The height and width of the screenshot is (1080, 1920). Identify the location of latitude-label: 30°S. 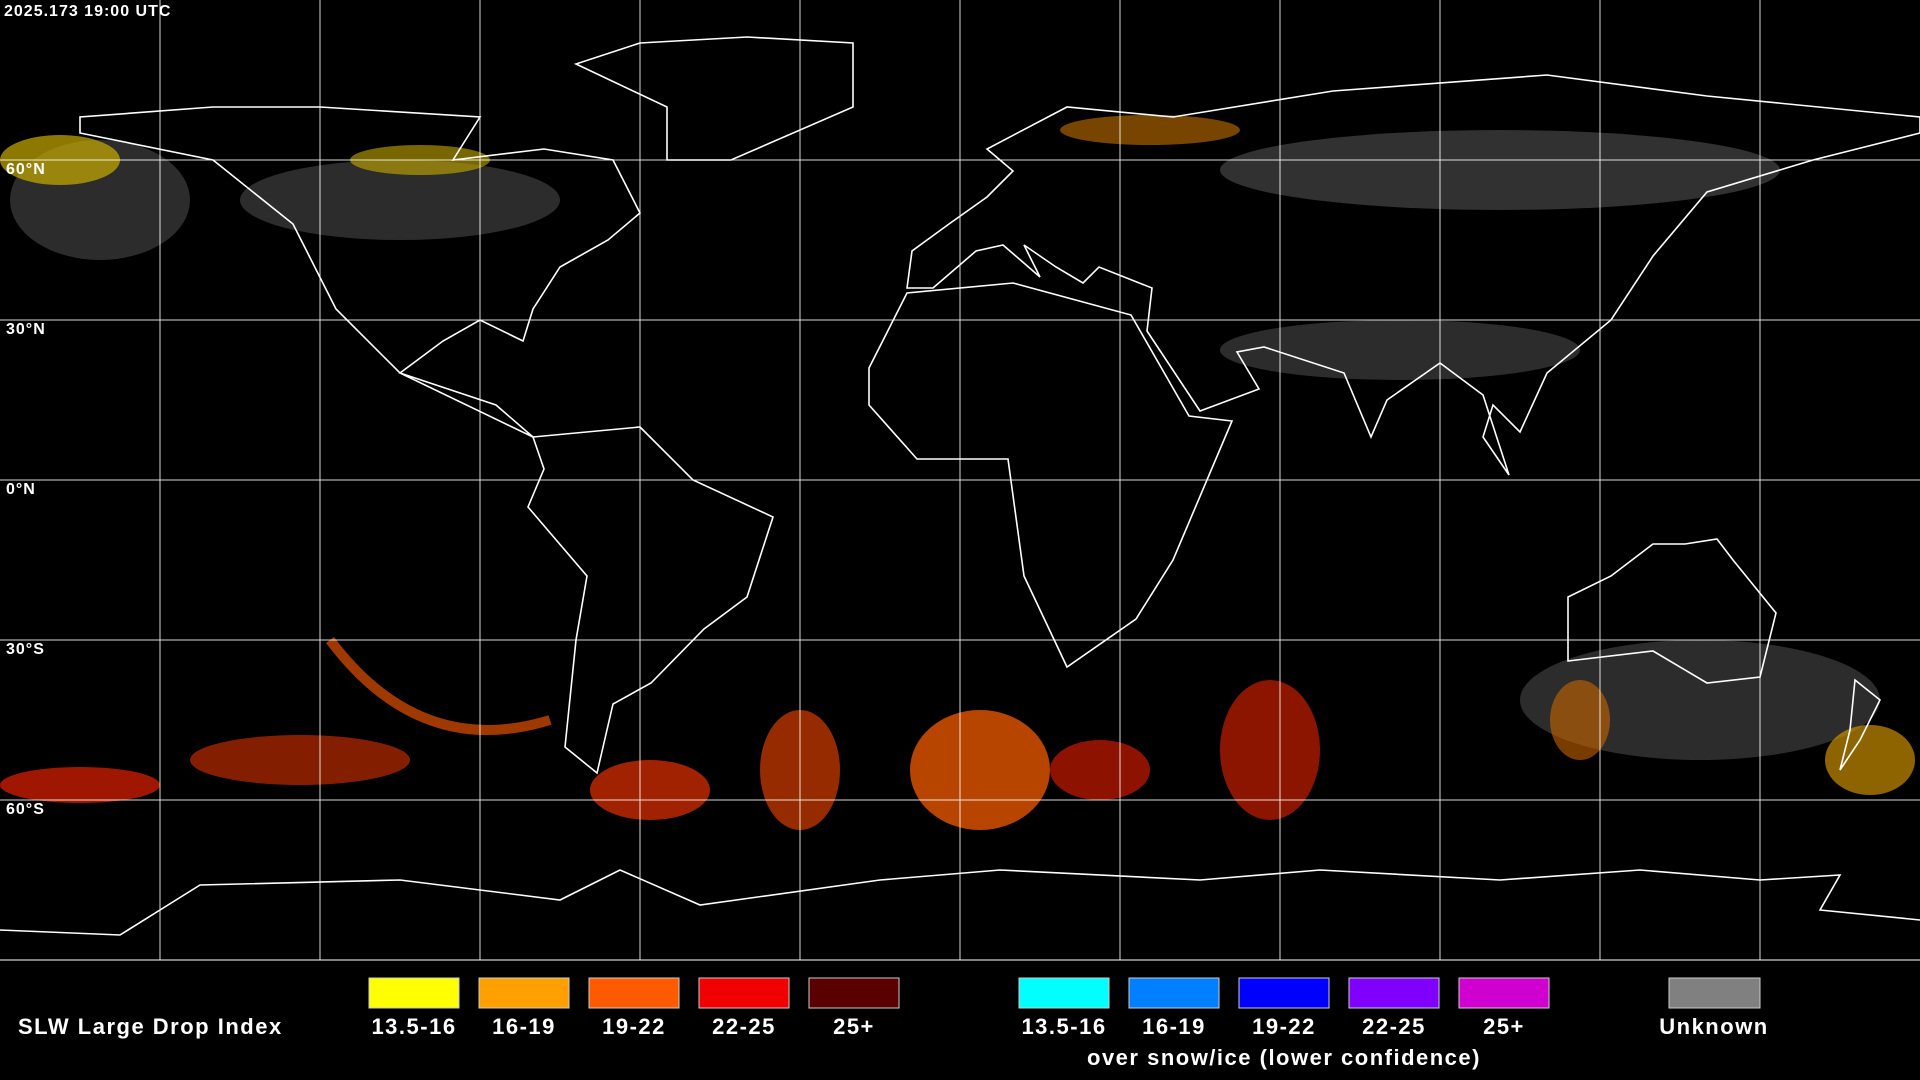
(25, 649).